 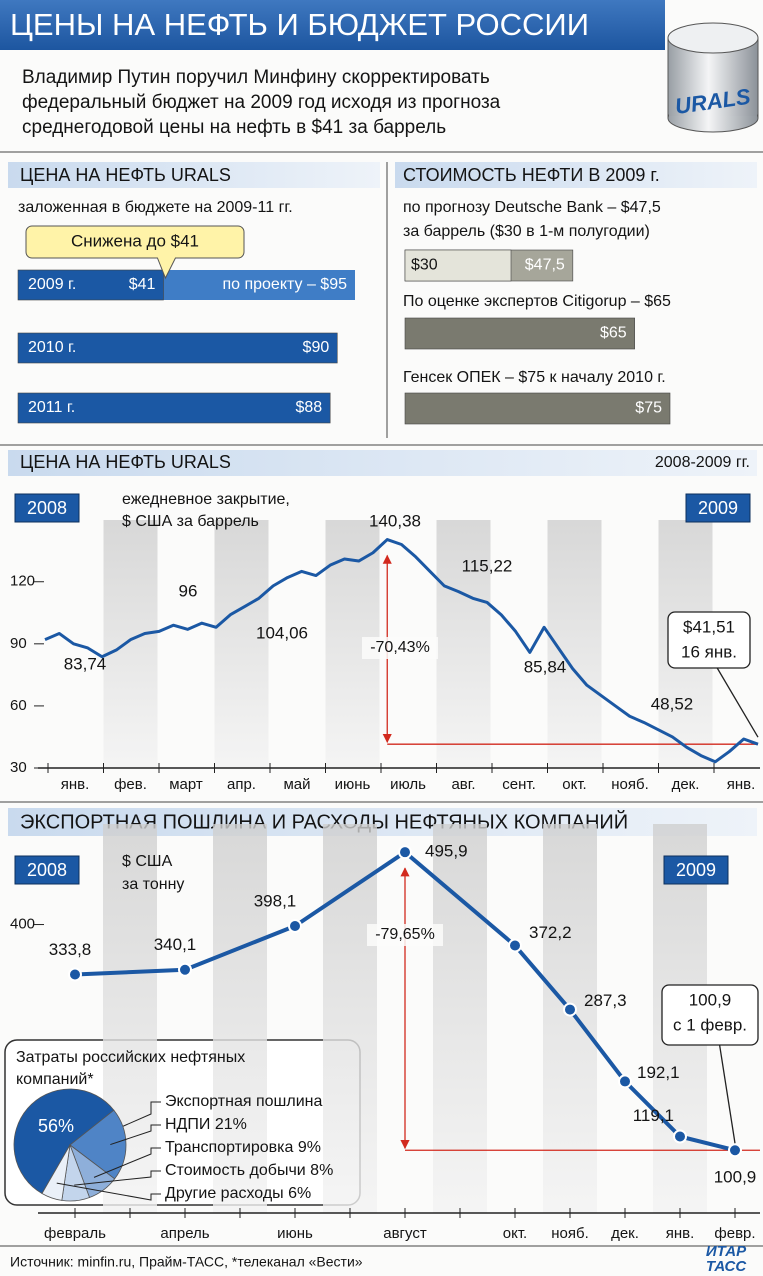 I want to click on y-tick-label: 60, so click(x=18, y=705).